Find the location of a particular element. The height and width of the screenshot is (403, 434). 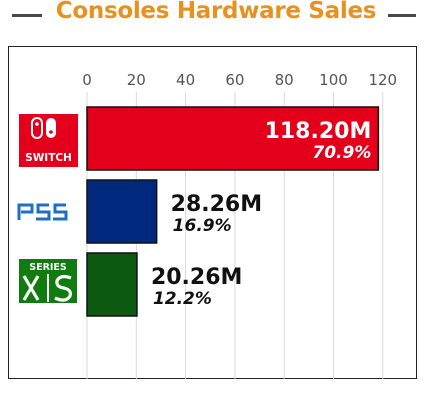

x-axis-ticks: 0 20 40 60 80 100 120 is located at coordinates (239, 80).